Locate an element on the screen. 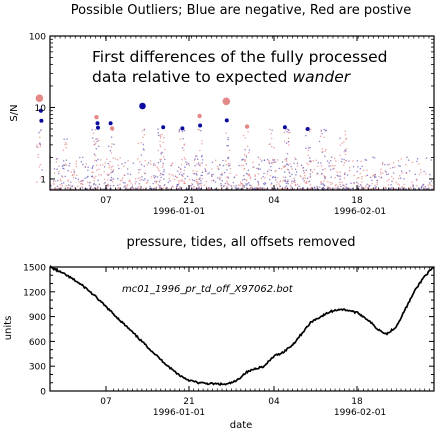 This screenshot has height=431, width=448. x-tick-day-label: 18 is located at coordinates (357, 201).